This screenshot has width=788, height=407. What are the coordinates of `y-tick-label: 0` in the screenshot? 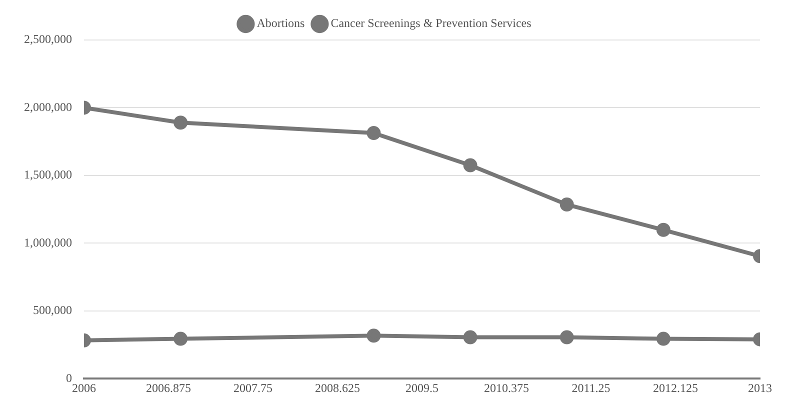 It's located at (69, 377).